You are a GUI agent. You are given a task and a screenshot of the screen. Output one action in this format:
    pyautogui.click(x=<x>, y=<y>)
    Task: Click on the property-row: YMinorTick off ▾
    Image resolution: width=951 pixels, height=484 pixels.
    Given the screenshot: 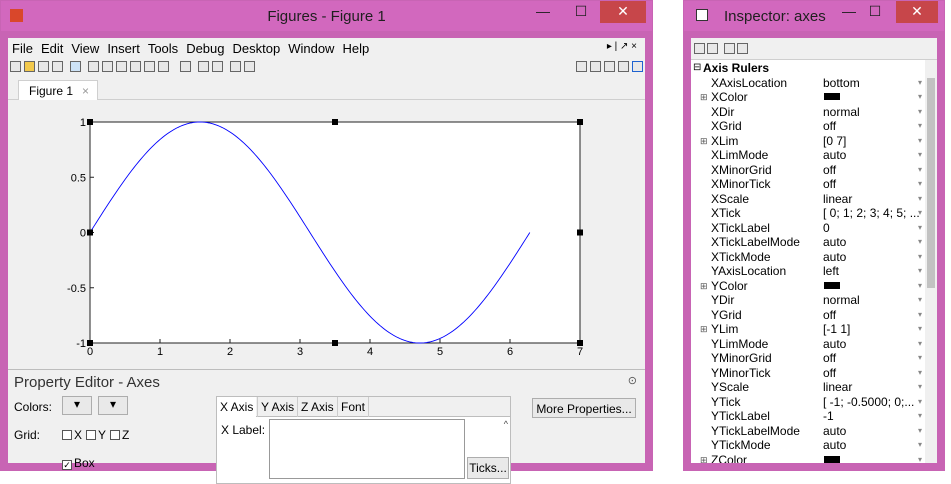 What is the action you would take?
    pyautogui.click(x=808, y=373)
    